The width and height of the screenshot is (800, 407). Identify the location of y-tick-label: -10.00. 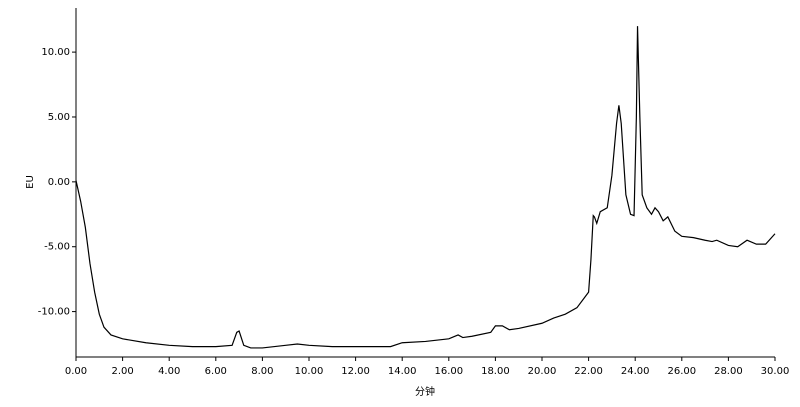
(54, 312).